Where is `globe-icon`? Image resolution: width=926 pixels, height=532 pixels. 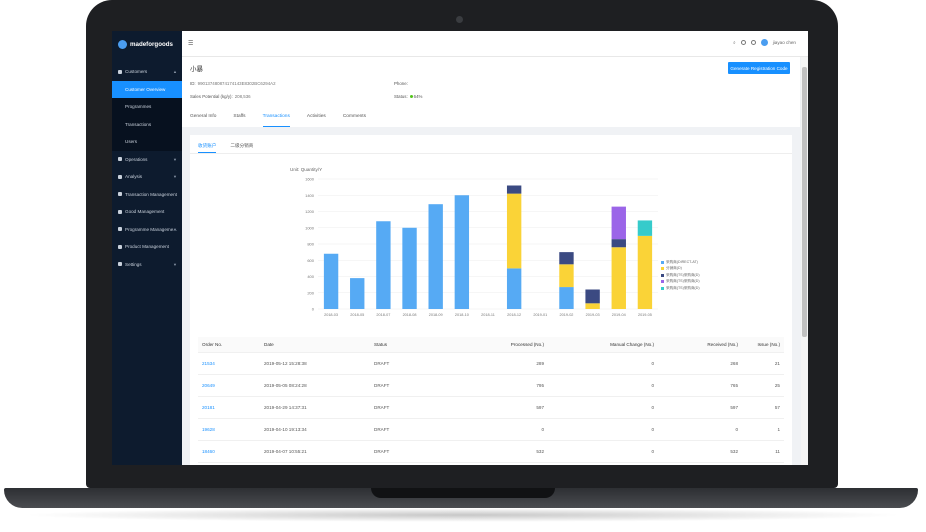
globe-icon is located at coordinates (753, 42).